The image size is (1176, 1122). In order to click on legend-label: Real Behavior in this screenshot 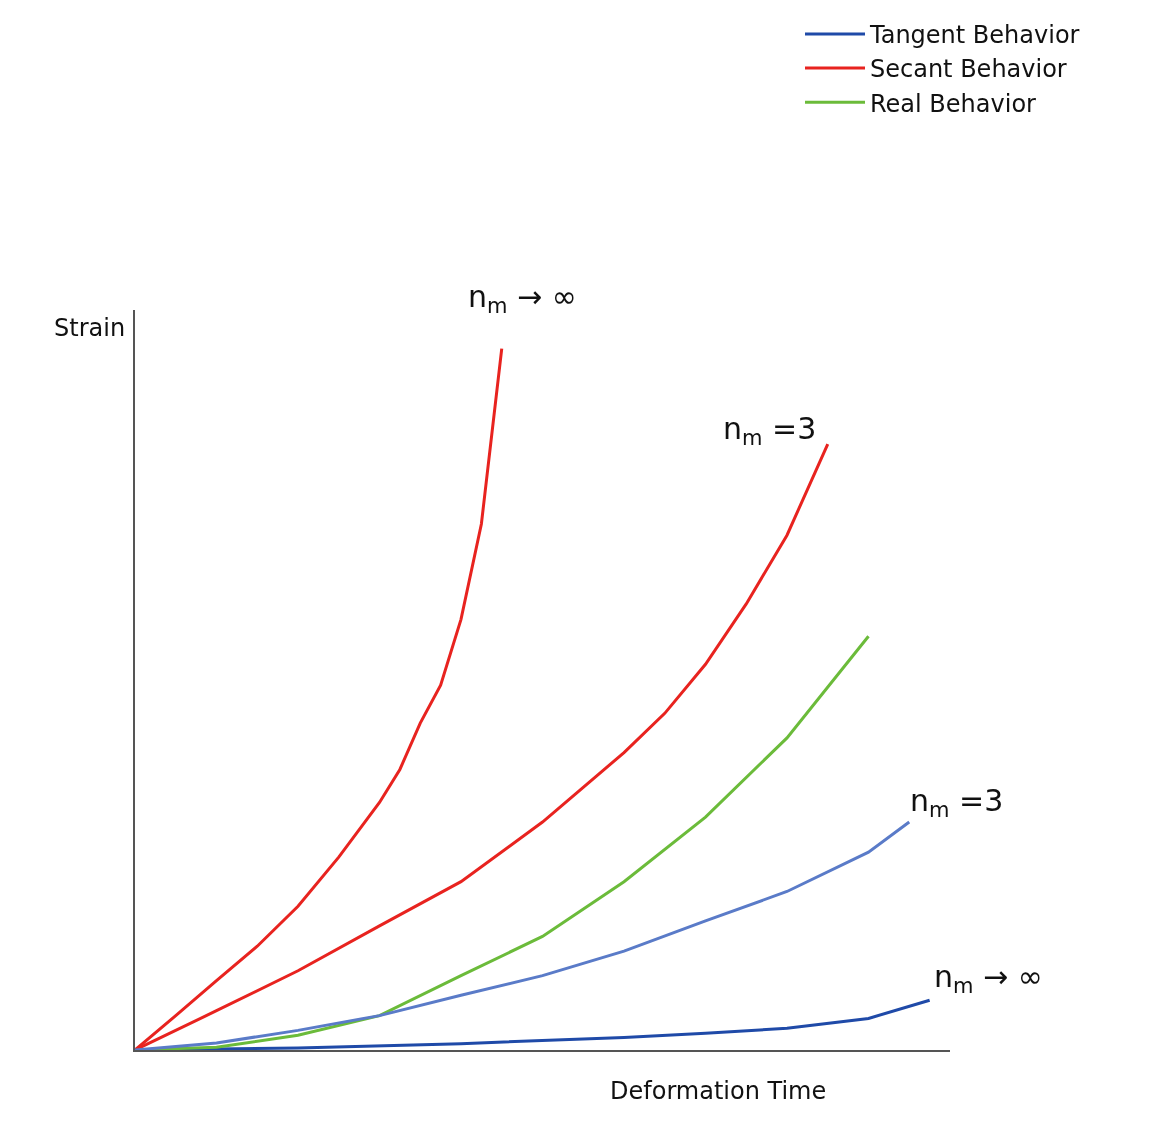, I will do `click(953, 103)`.